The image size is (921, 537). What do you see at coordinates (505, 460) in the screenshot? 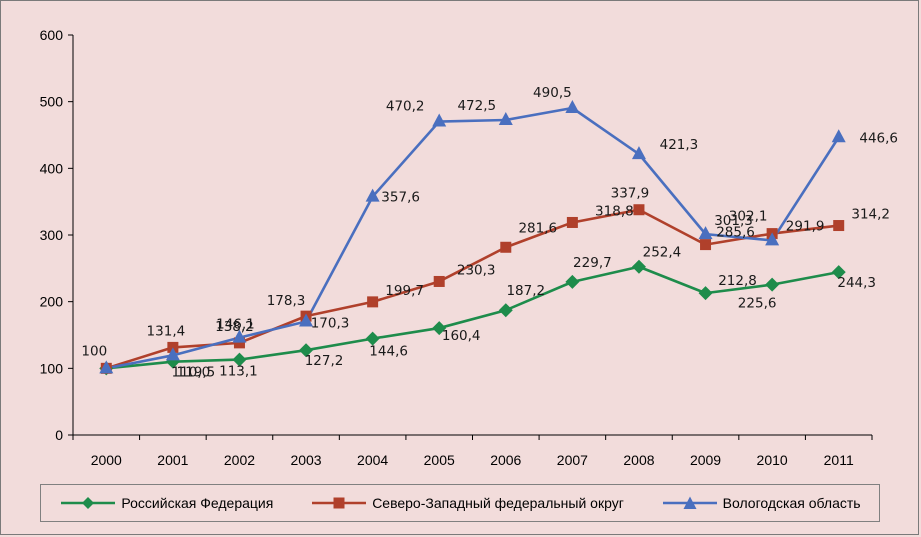
I see `x-tick-label: 2006` at bounding box center [505, 460].